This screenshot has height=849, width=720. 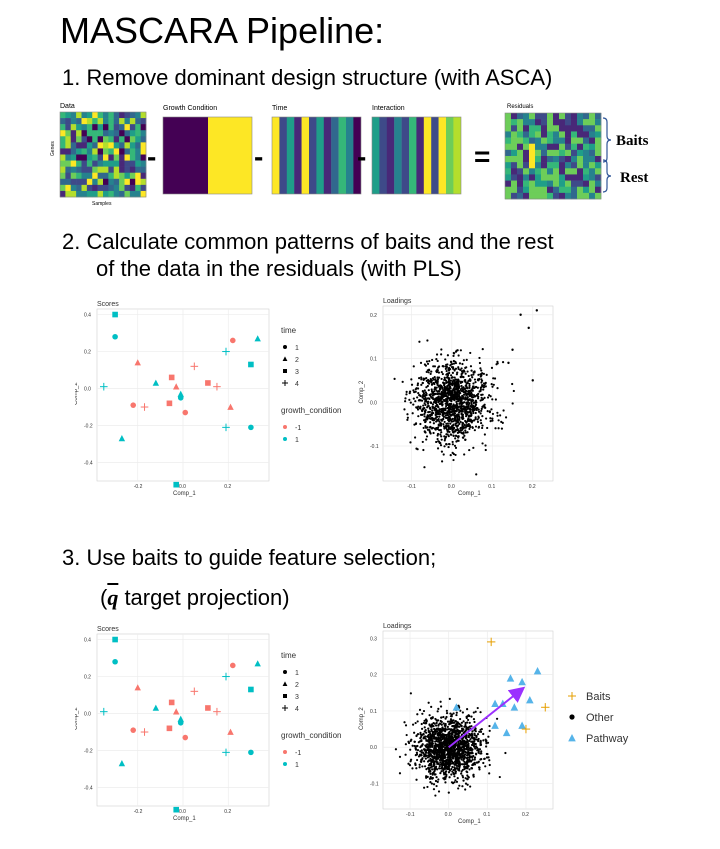 What do you see at coordinates (572, 696) in the screenshot?
I see `legend-baits-symbol` at bounding box center [572, 696].